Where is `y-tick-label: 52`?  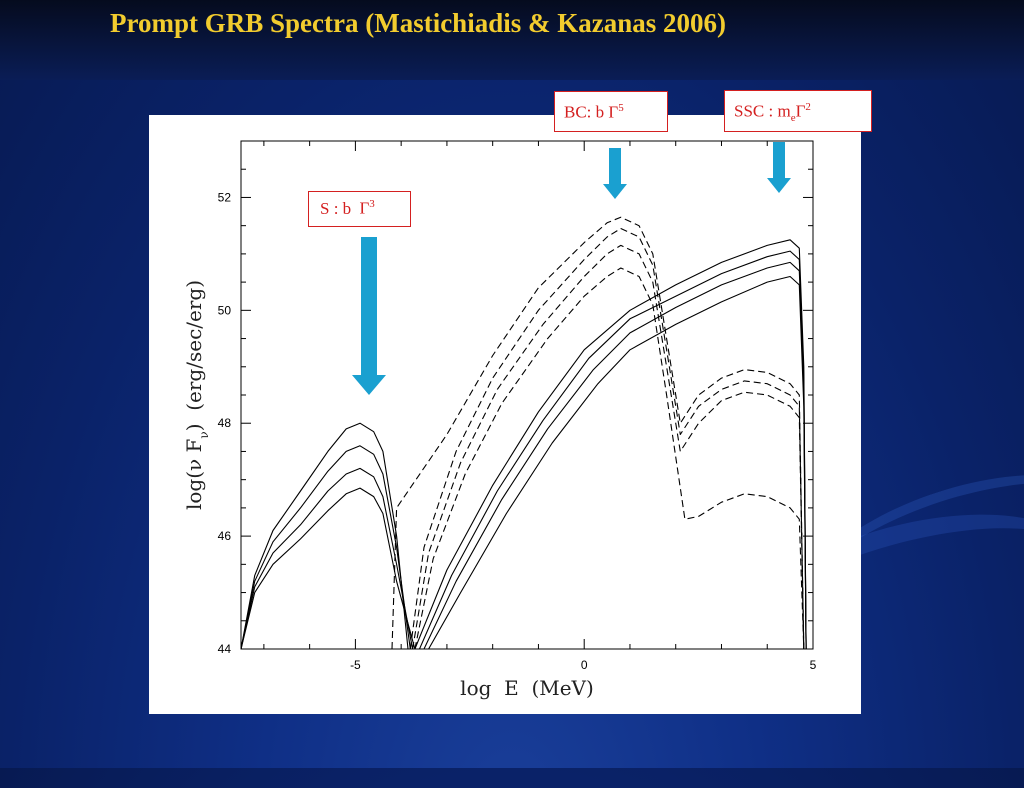
y-tick-label: 52 is located at coordinates (225, 197).